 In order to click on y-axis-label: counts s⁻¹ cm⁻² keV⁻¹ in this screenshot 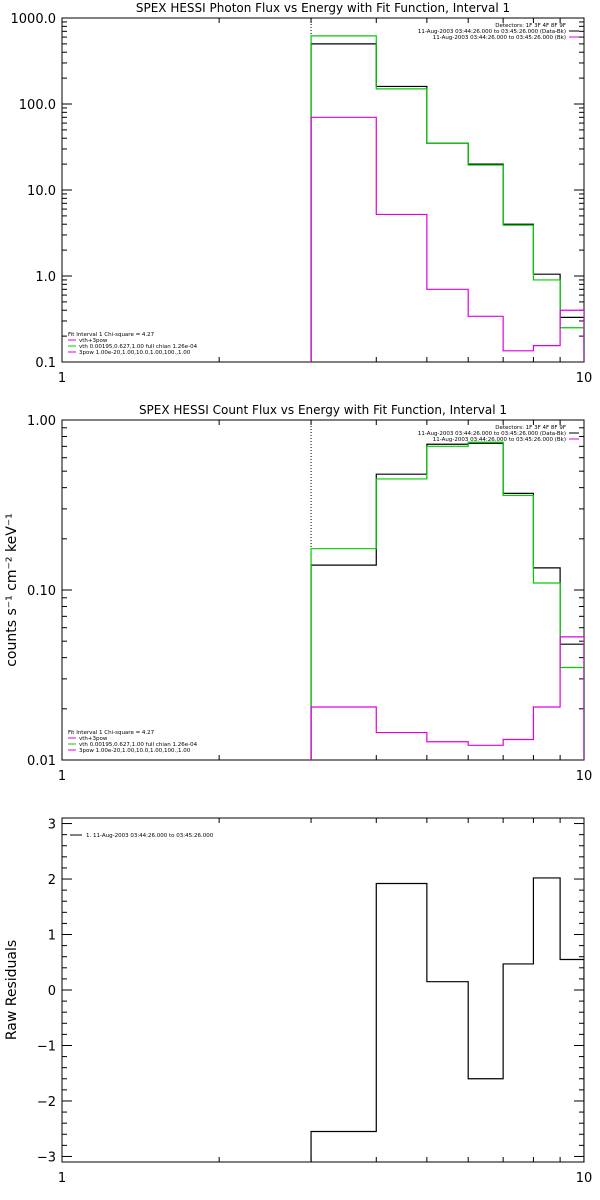, I will do `click(12, 590)`.